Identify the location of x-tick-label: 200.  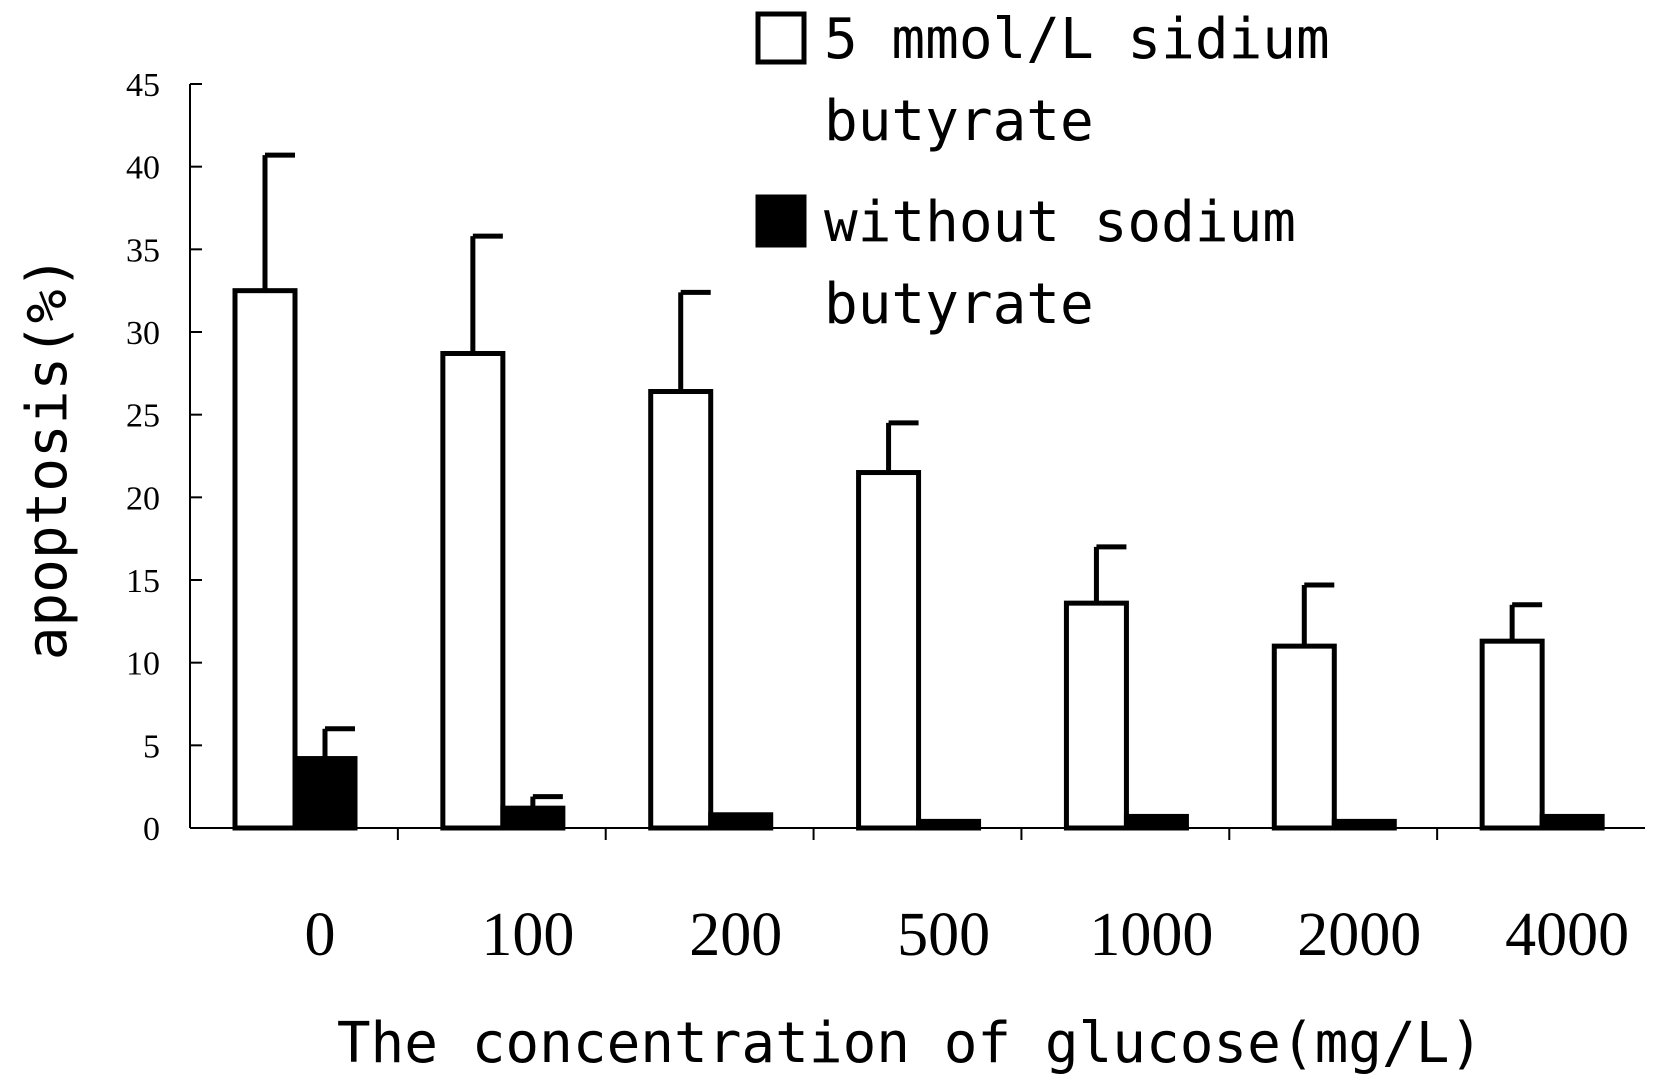
(735, 935).